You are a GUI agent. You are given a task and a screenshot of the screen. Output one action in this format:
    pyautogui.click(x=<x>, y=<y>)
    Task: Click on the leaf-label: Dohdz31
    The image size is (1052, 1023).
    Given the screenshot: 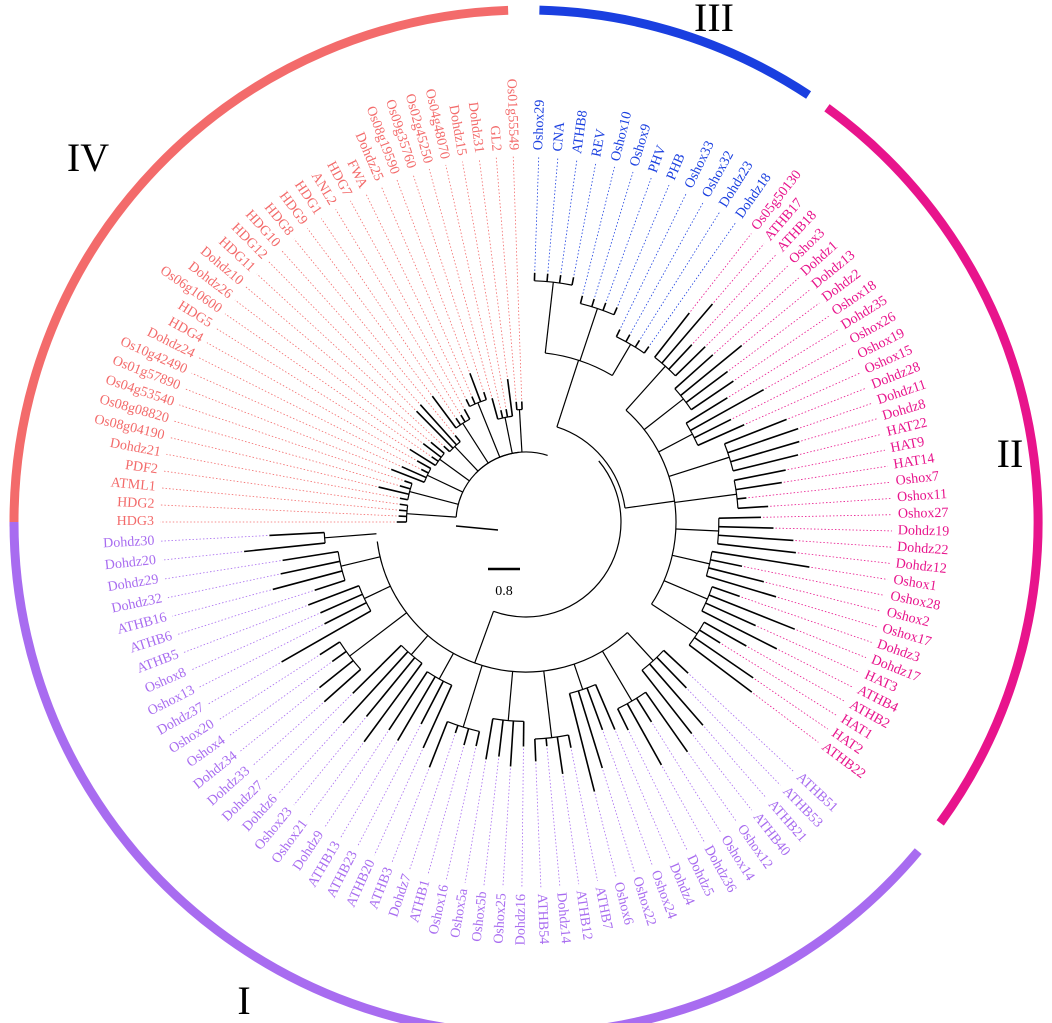 What is the action you would take?
    pyautogui.click(x=475, y=127)
    